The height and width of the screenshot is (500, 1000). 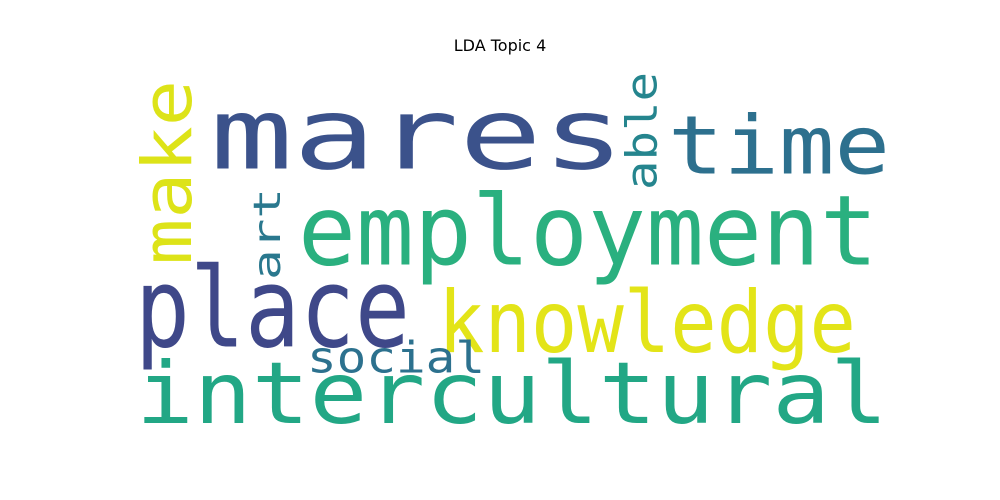 What do you see at coordinates (272, 309) in the screenshot?
I see `word-place: place` at bounding box center [272, 309].